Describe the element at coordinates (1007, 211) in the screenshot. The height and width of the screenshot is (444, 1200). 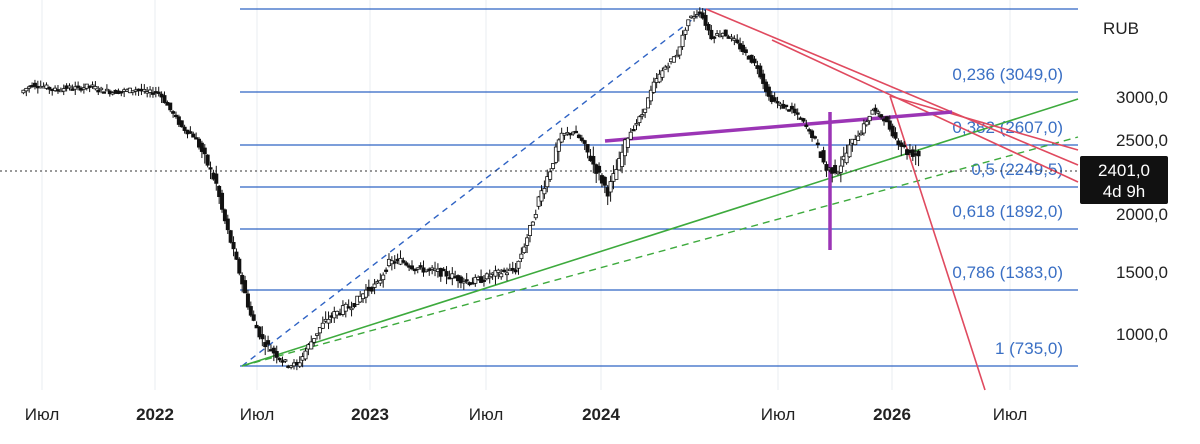
I see `fib-level-label: 0,618 (1892,0)` at that location.